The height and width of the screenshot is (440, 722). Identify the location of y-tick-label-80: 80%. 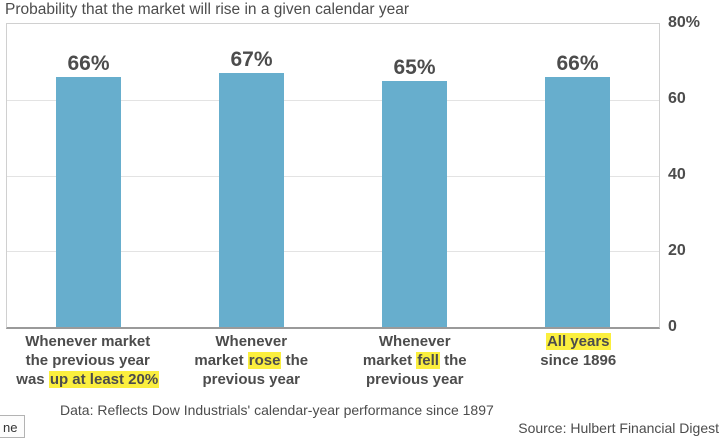
(684, 22).